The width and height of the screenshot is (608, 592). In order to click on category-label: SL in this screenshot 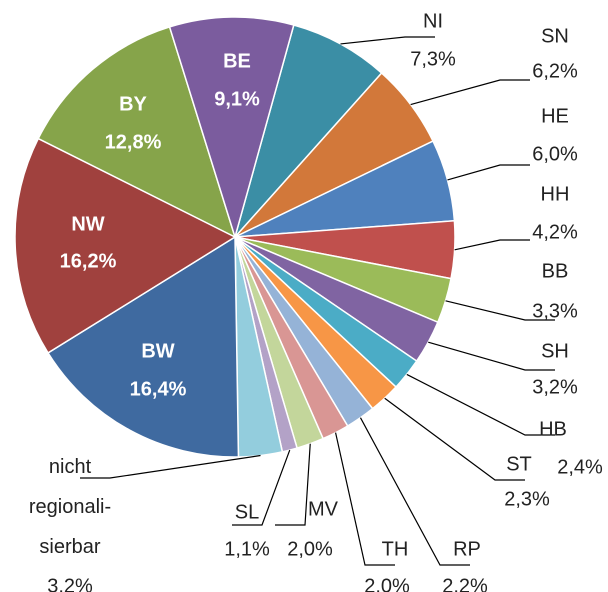, I will do `click(247, 512)`.